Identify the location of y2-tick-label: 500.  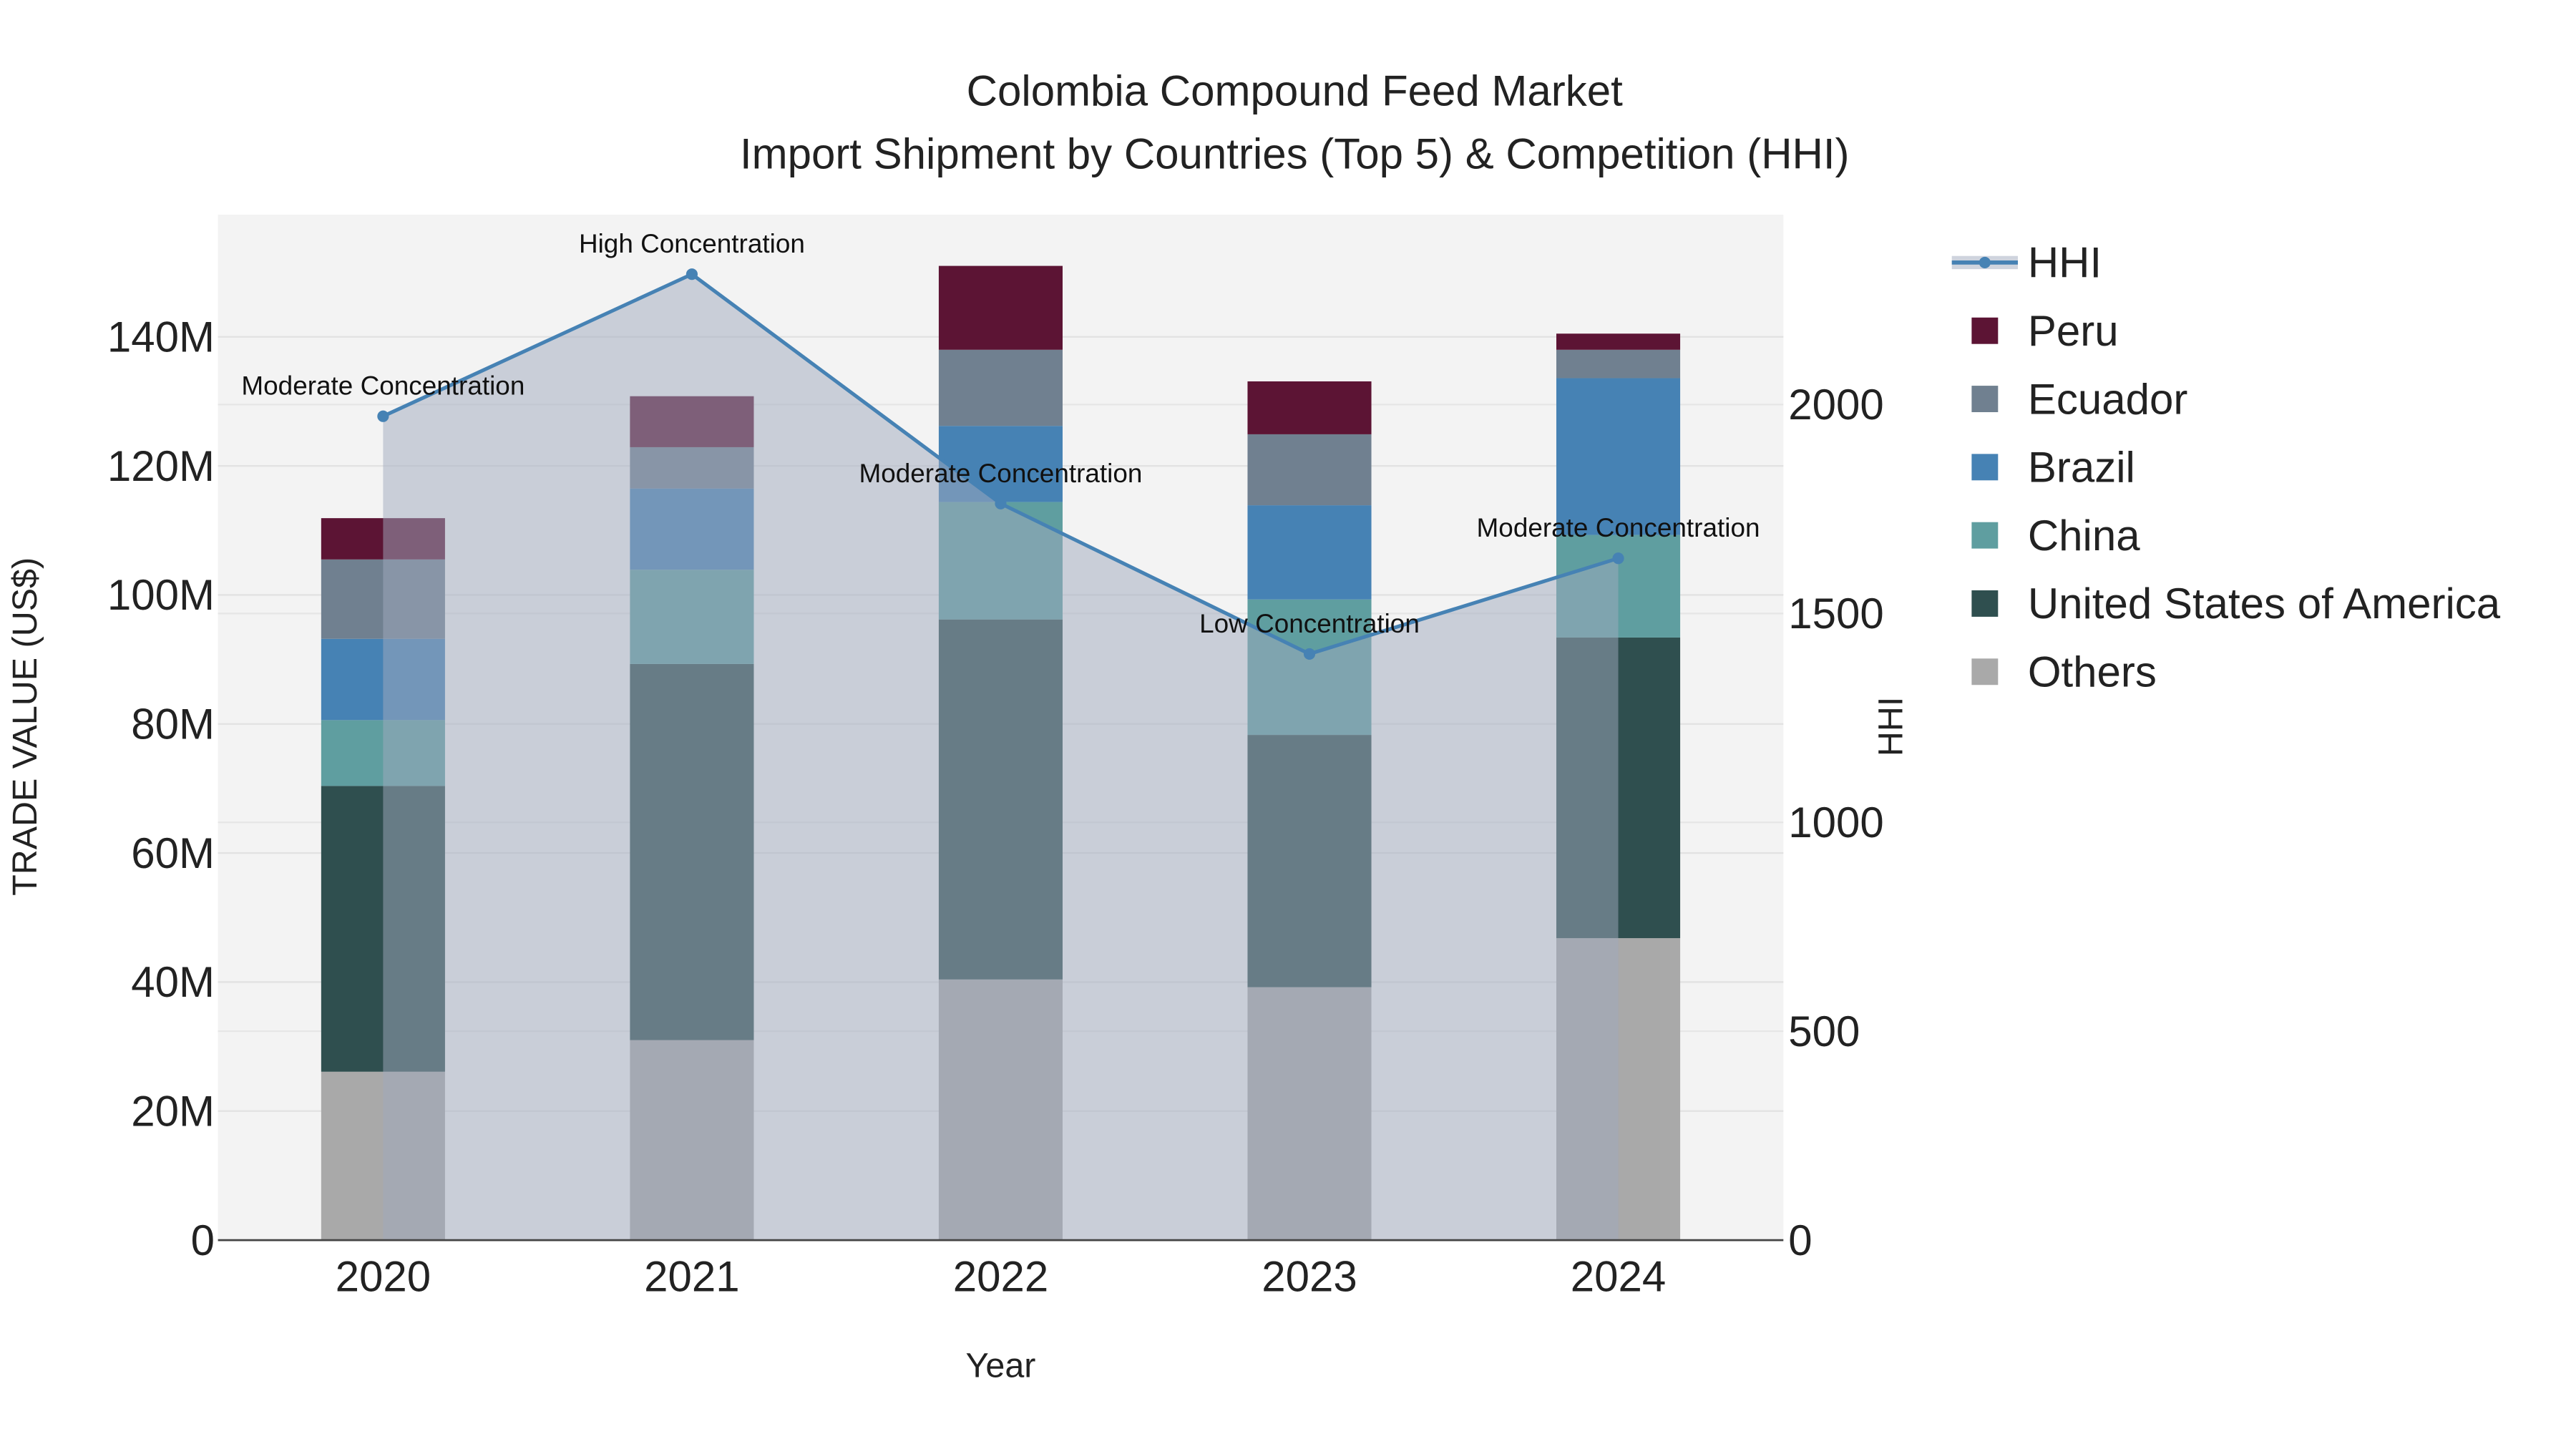
(1824, 1031).